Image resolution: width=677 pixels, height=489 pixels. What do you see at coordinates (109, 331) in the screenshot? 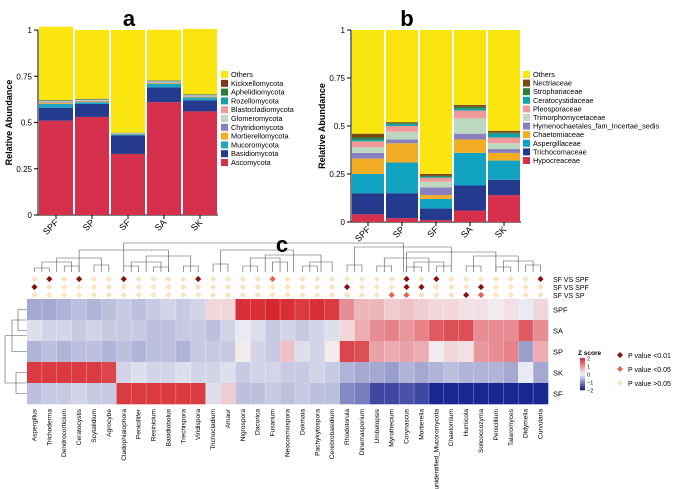
I see `heatmap-cell-sa-agrocybe` at bounding box center [109, 331].